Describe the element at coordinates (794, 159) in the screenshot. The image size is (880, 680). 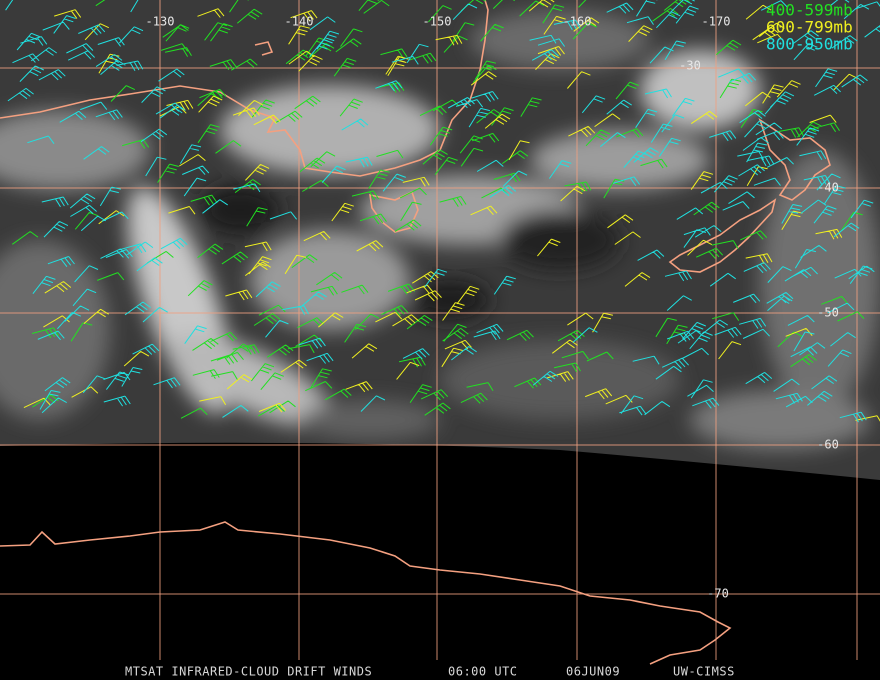
I see `new-zealand-north` at that location.